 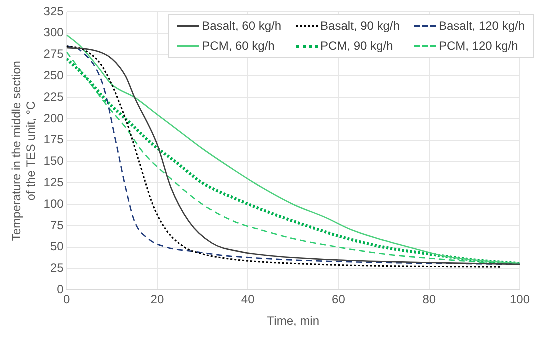 I want to click on y-tick-label: 200, so click(x=54, y=118).